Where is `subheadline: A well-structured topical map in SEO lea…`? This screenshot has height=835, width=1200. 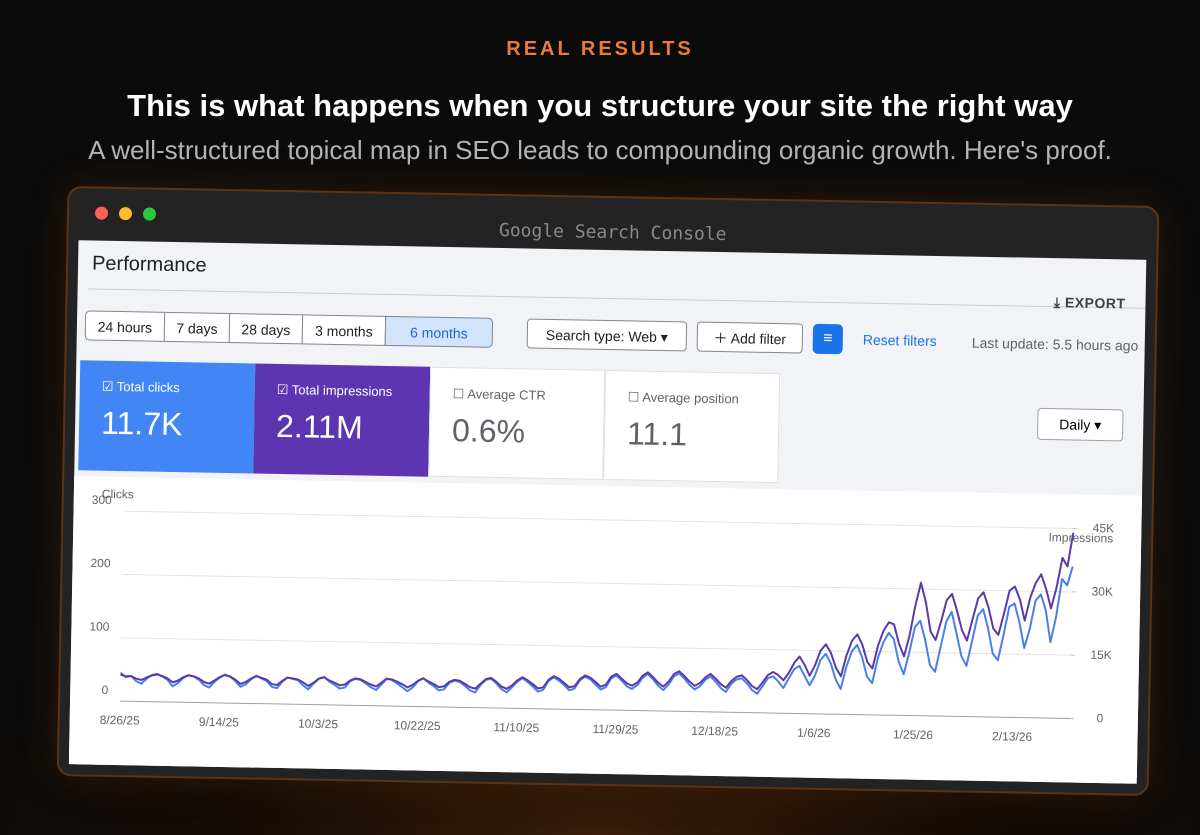
subheadline: A well-structured topical map in SEO lea… is located at coordinates (600, 150).